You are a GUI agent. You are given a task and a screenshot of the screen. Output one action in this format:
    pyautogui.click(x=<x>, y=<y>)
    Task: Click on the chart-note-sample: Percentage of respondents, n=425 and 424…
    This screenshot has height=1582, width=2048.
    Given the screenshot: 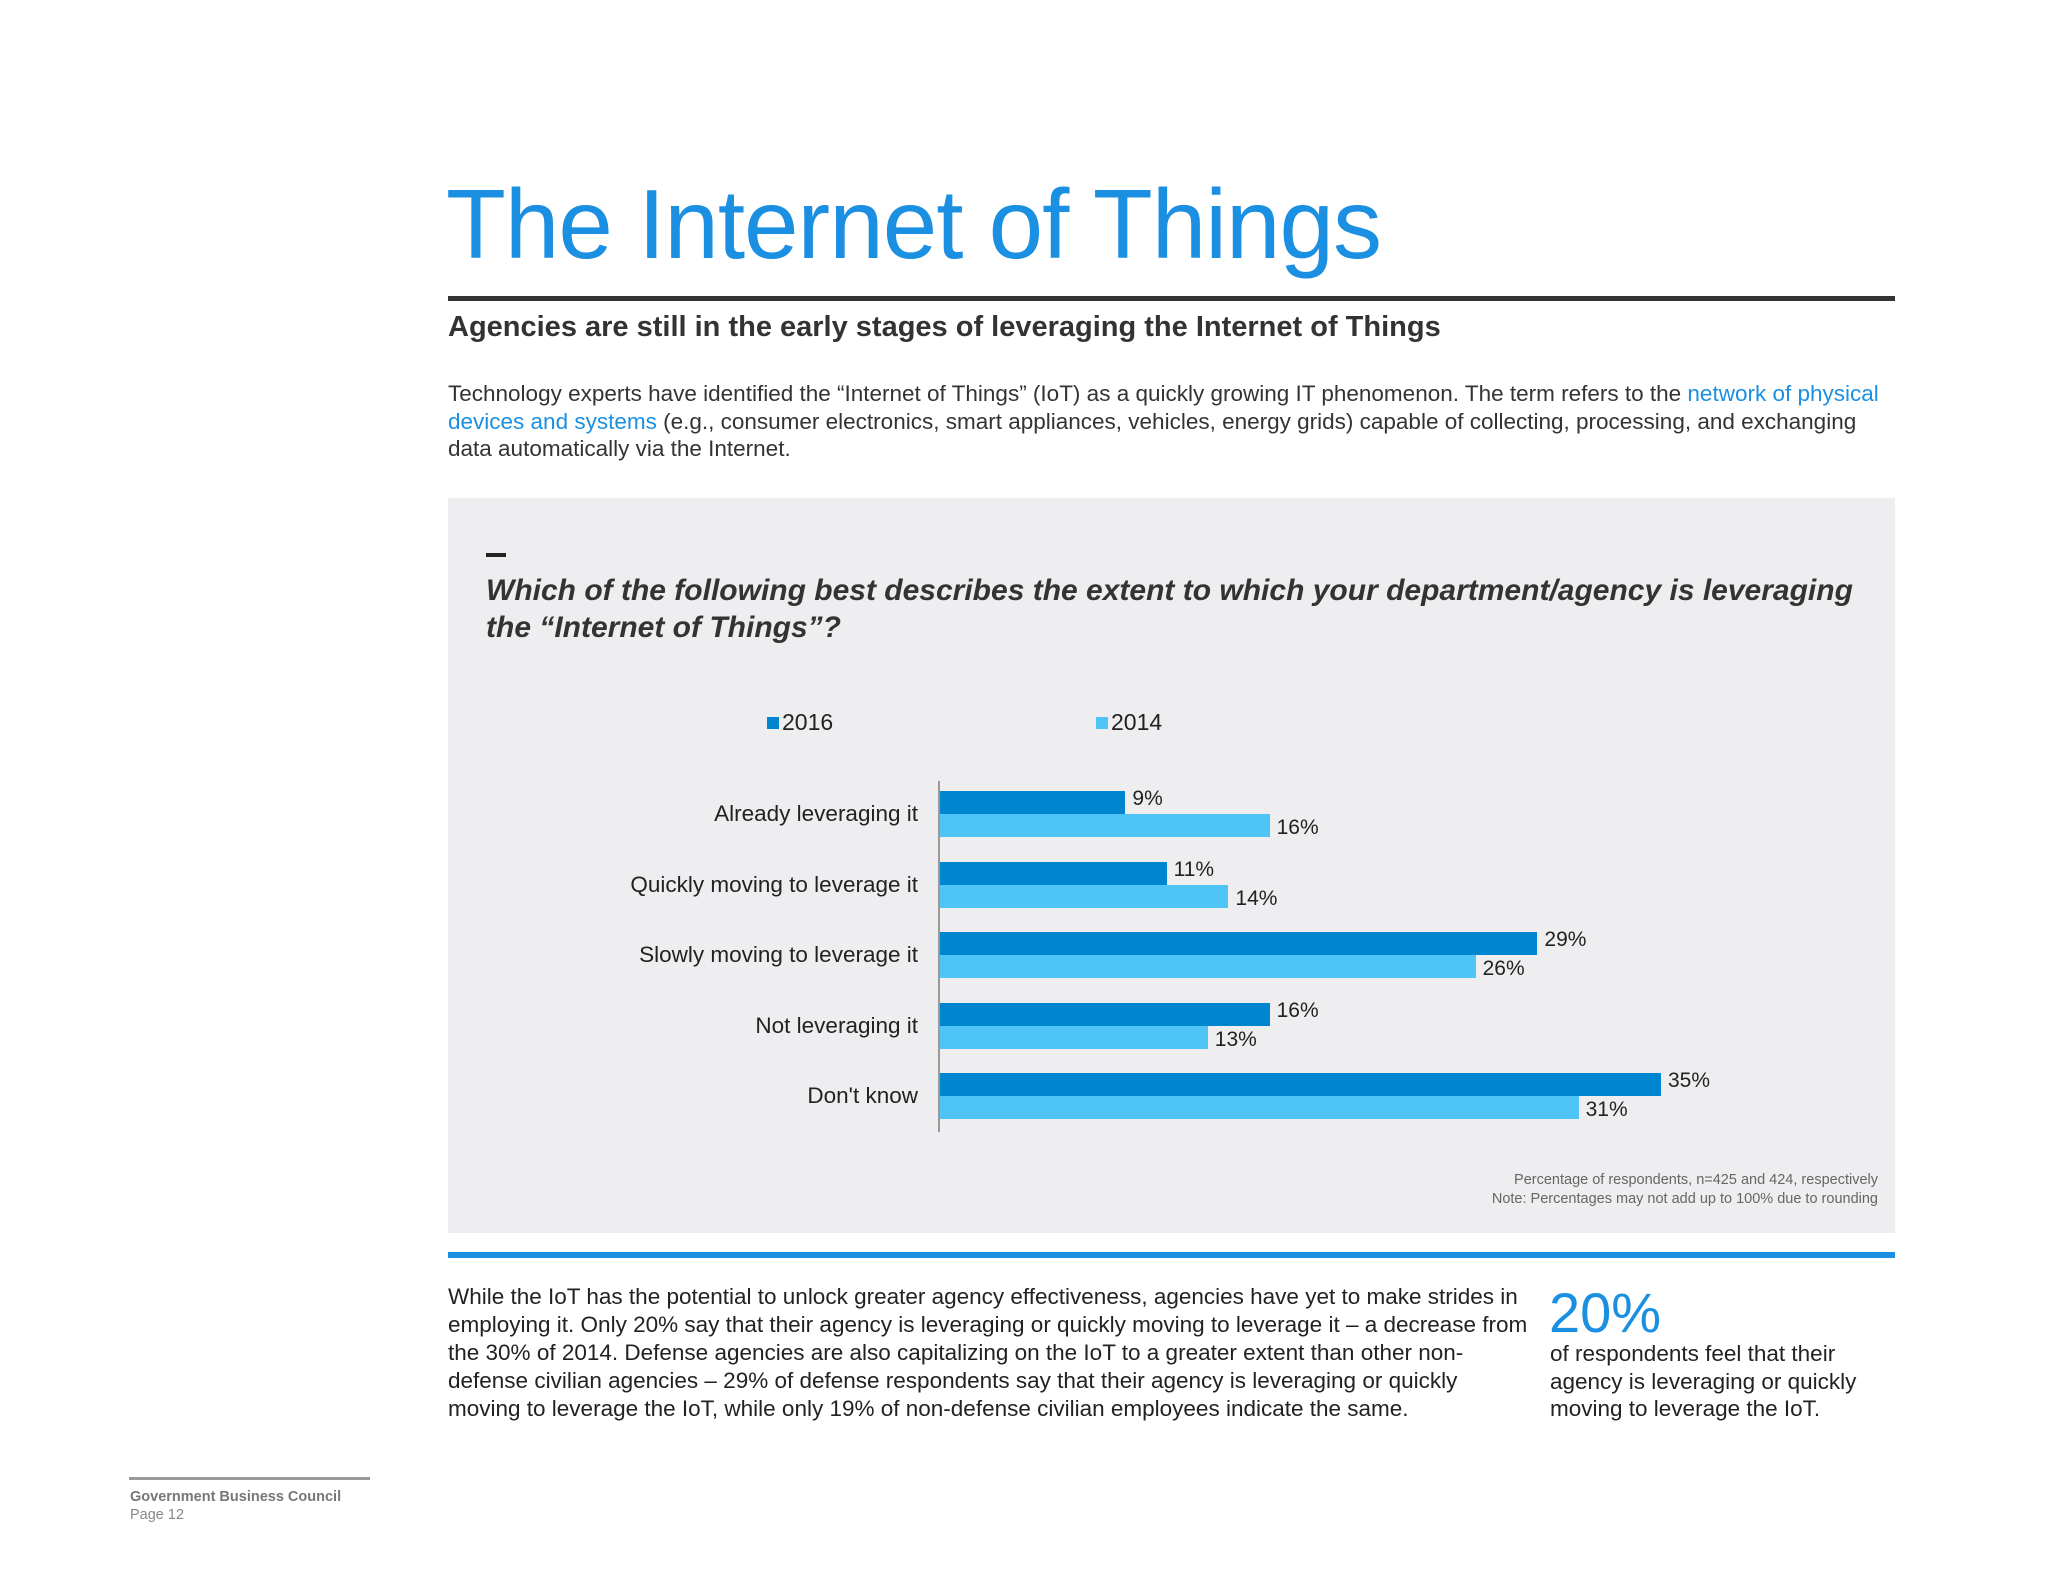 What is the action you would take?
    pyautogui.click(x=1696, y=1180)
    